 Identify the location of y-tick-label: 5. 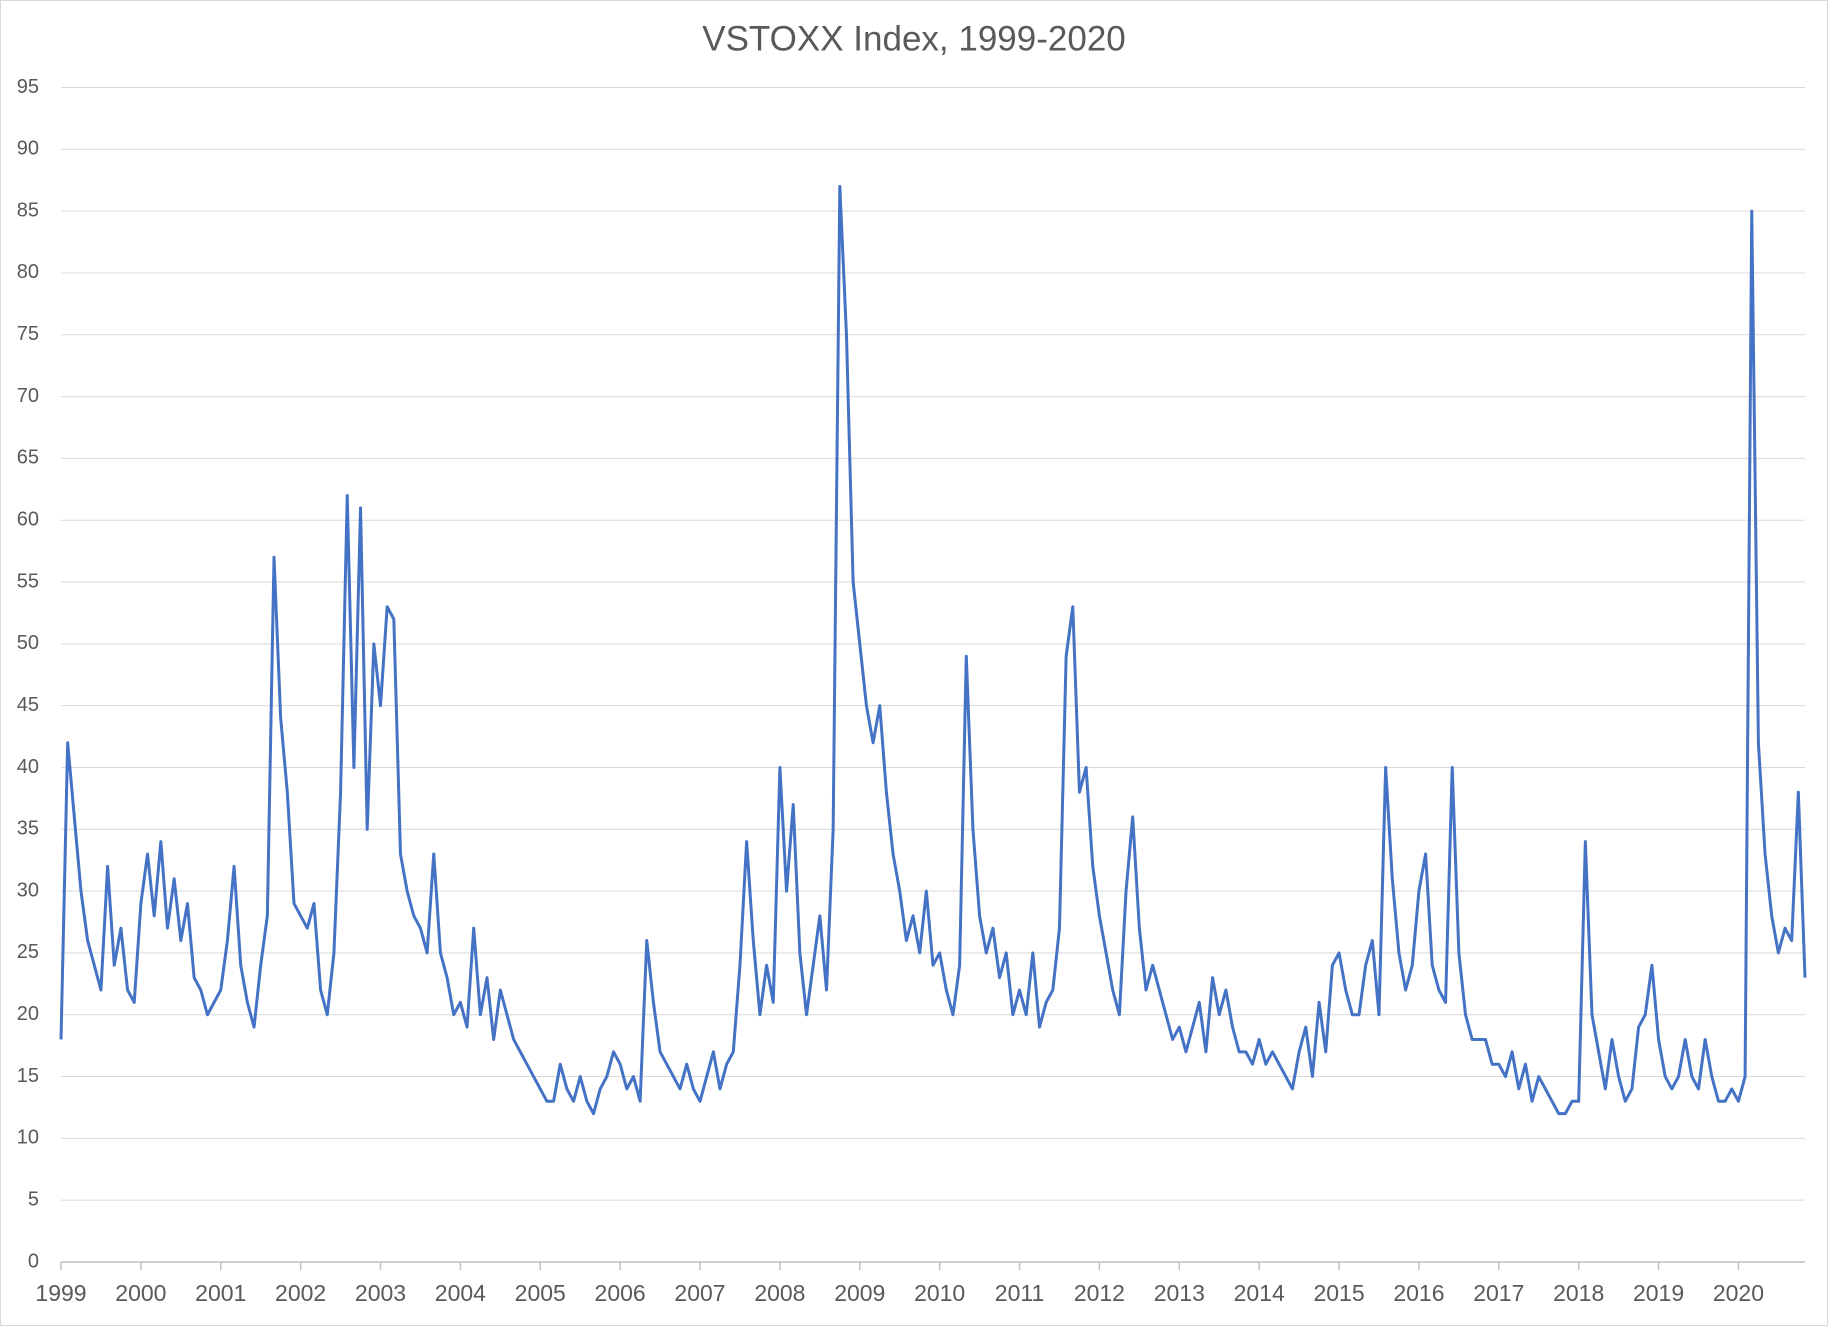
(33, 1199).